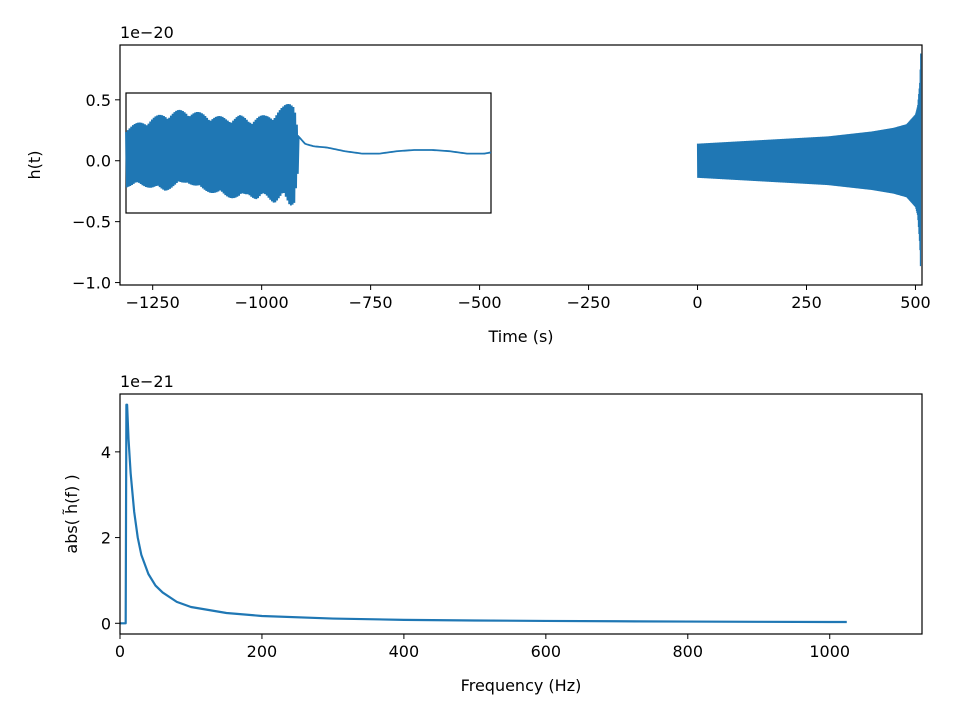 The image size is (960, 720). I want to click on frequency-domain-y-tick-label: 4, so click(106, 452).